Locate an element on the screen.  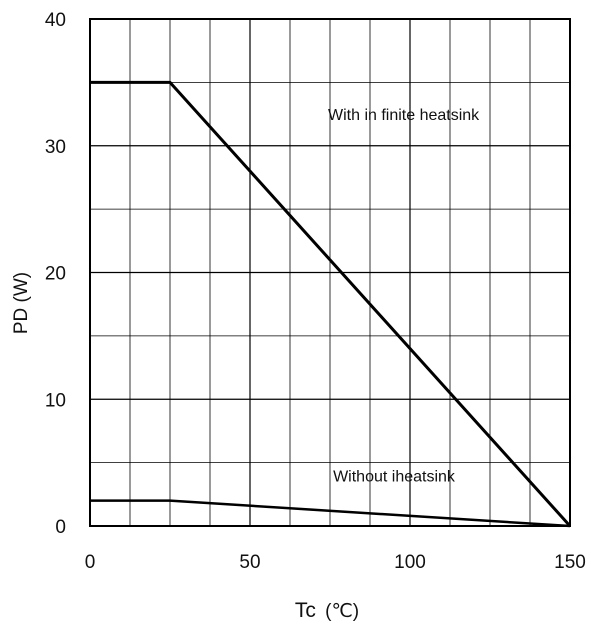
x-tick-label: 150 is located at coordinates (570, 562).